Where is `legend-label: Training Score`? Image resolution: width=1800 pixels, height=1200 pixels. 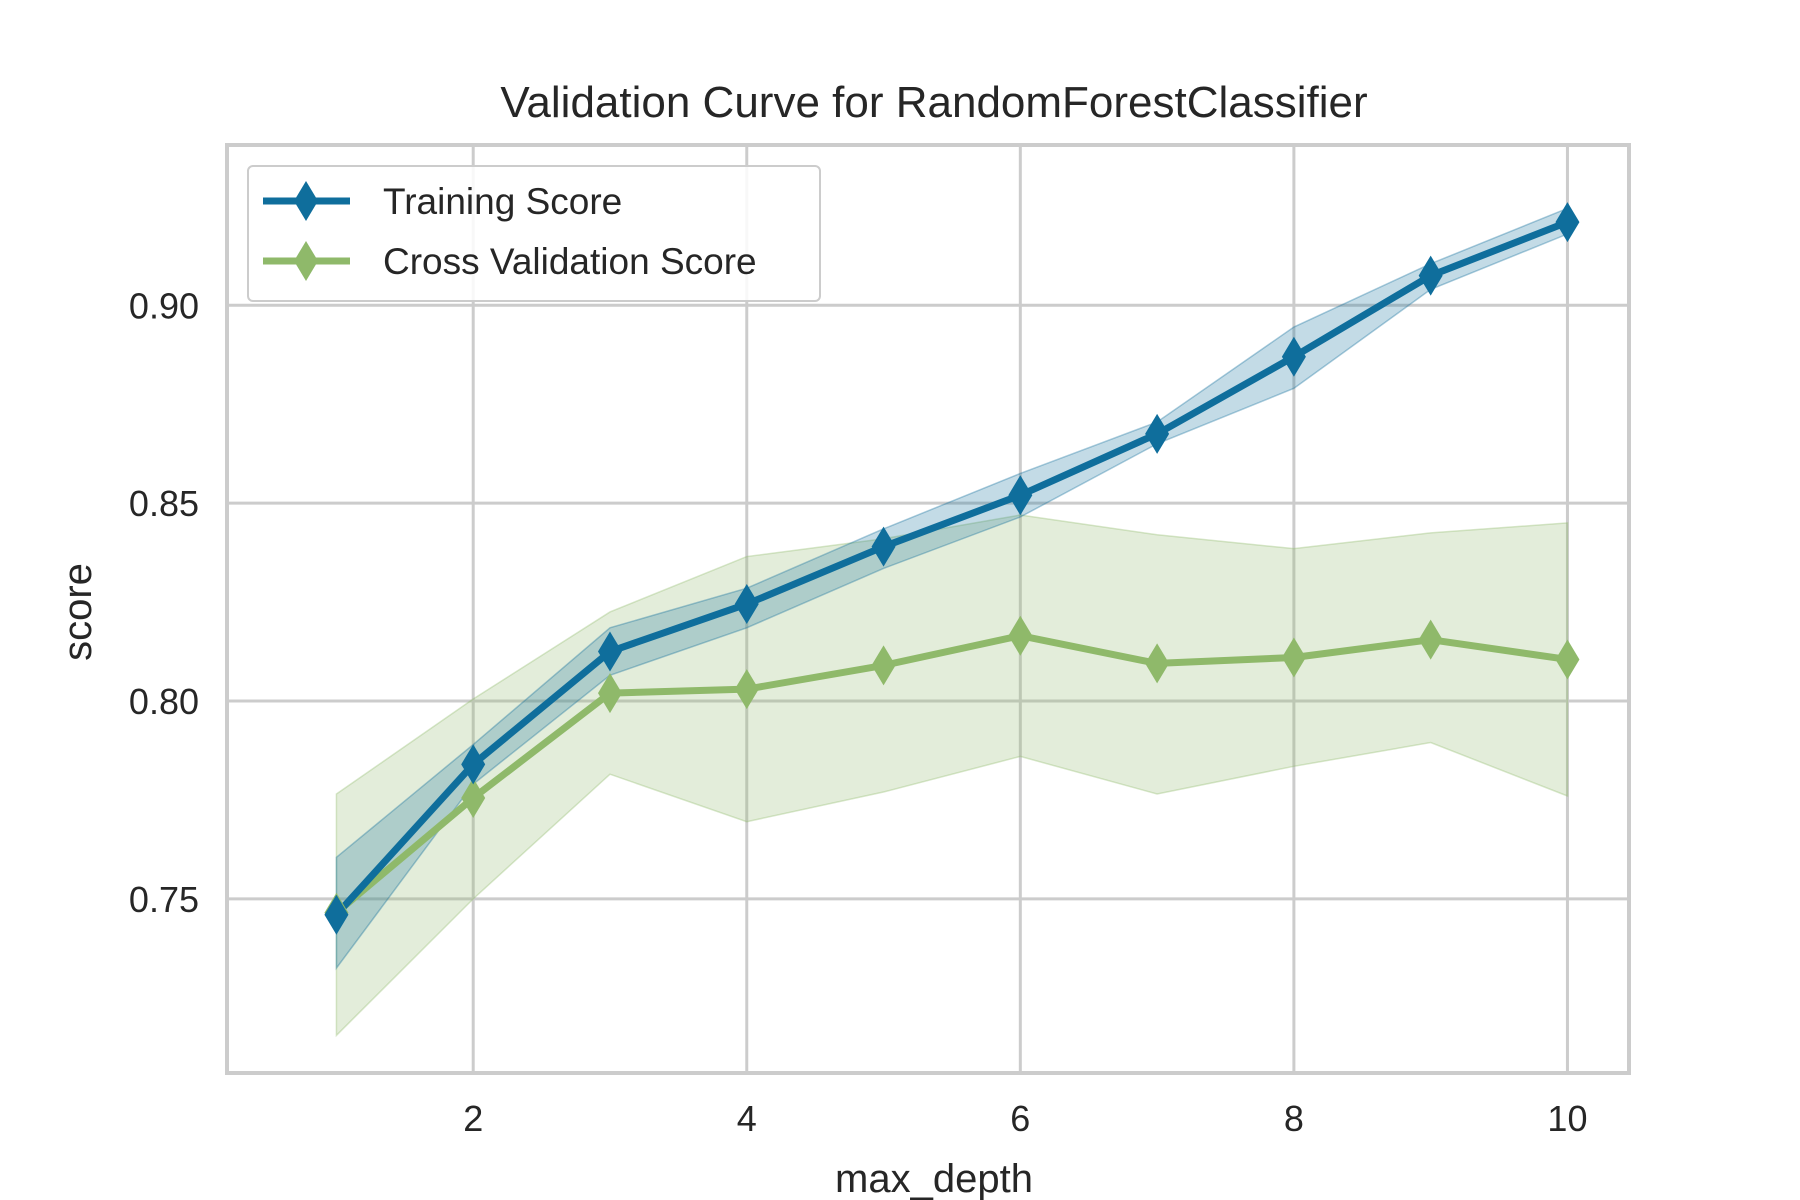 legend-label: Training Score is located at coordinates (502, 201).